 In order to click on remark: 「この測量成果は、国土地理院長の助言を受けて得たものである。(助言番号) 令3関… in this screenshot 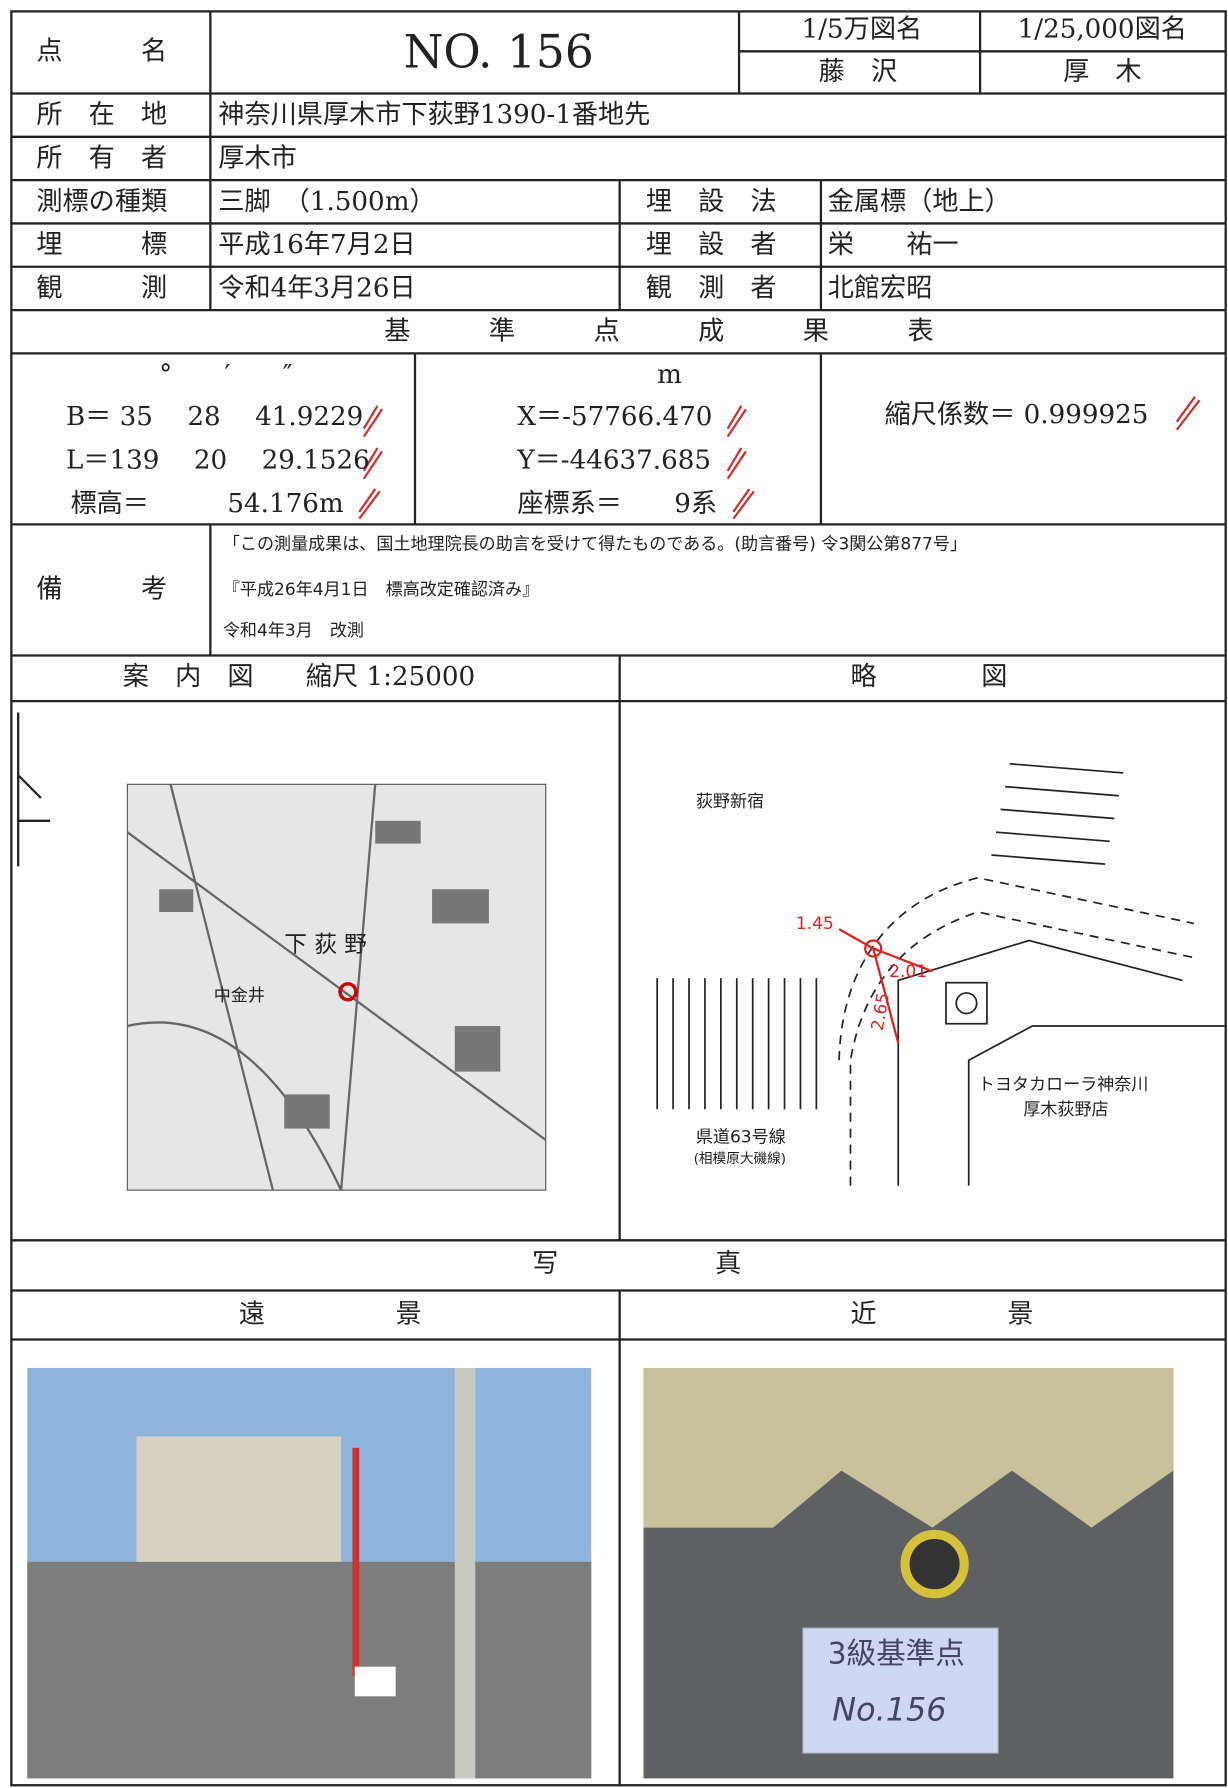, I will do `click(595, 544)`.